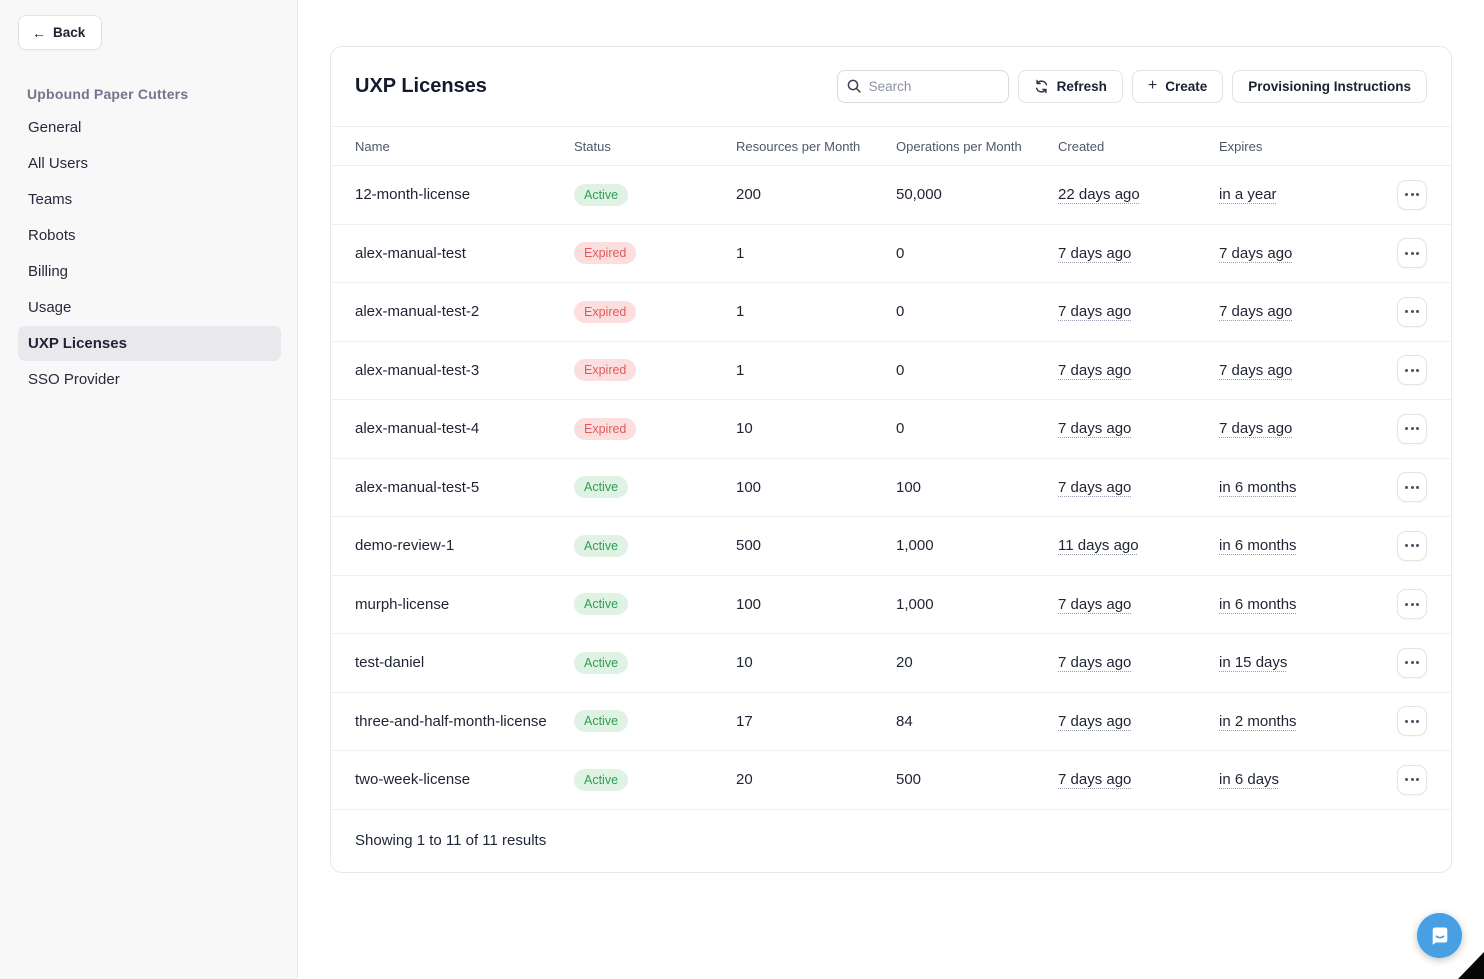 Image resolution: width=1484 pixels, height=979 pixels. What do you see at coordinates (1081, 86) in the screenshot?
I see `refresh-label: Refresh` at bounding box center [1081, 86].